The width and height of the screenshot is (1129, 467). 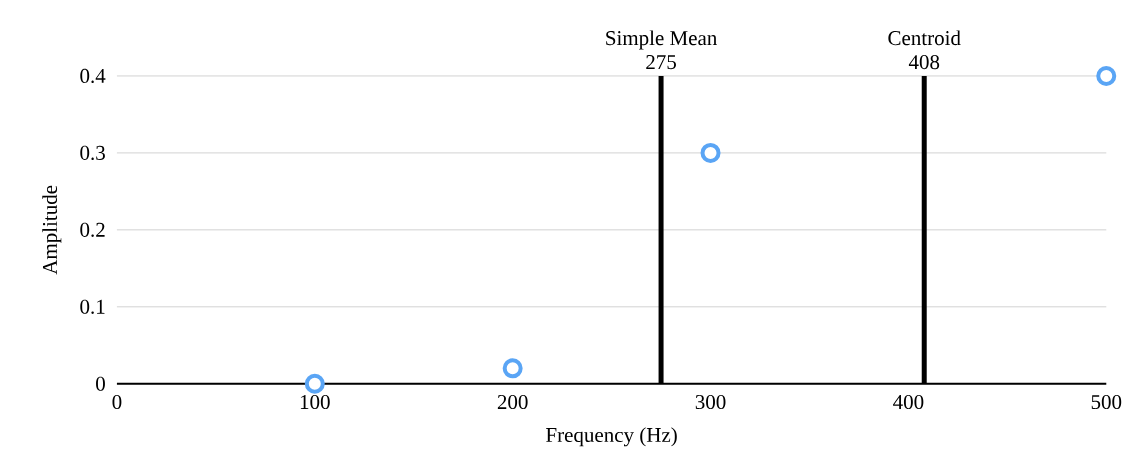 What do you see at coordinates (100, 383) in the screenshot?
I see `y-tick-label: 0` at bounding box center [100, 383].